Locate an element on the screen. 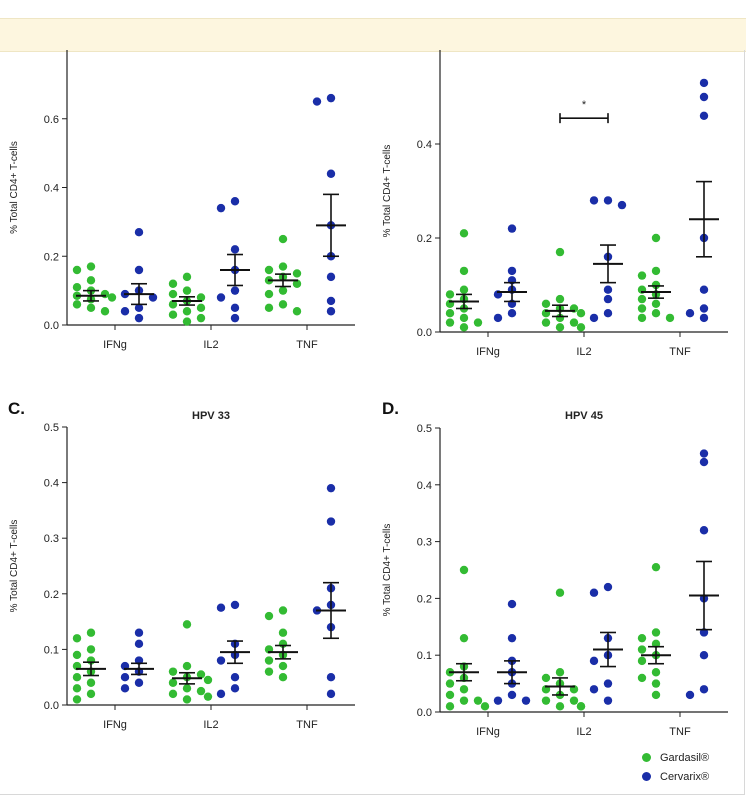  y-tick-label: 0.5 is located at coordinates (424, 429).